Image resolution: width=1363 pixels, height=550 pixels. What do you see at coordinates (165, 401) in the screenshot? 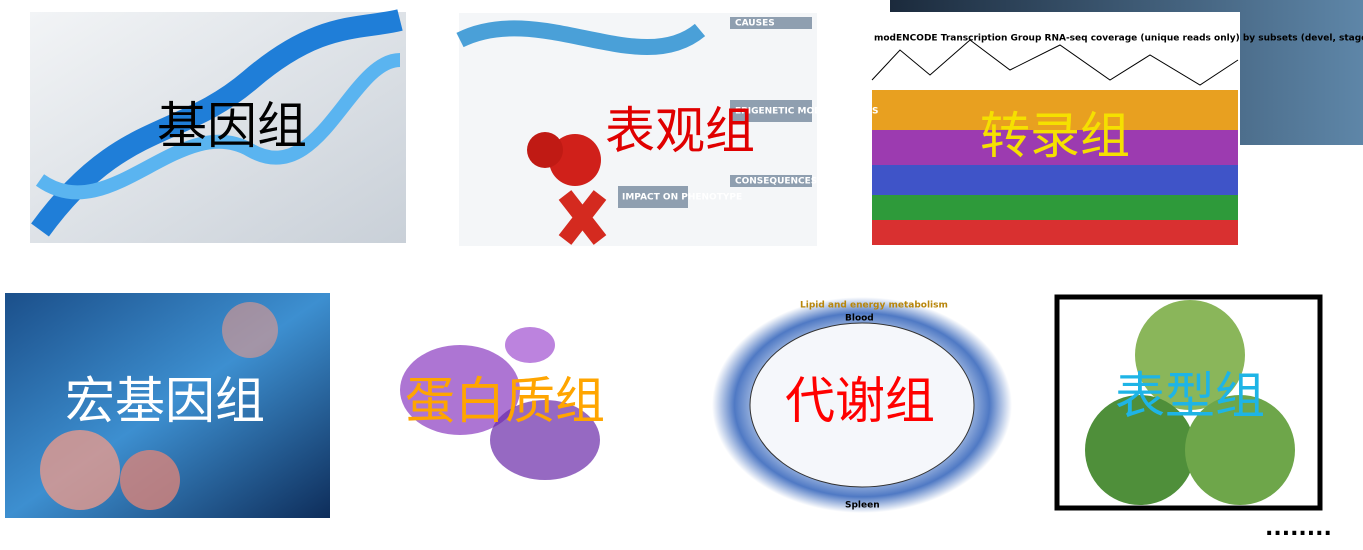
I see `tile-label: 宏基因组` at bounding box center [165, 401].